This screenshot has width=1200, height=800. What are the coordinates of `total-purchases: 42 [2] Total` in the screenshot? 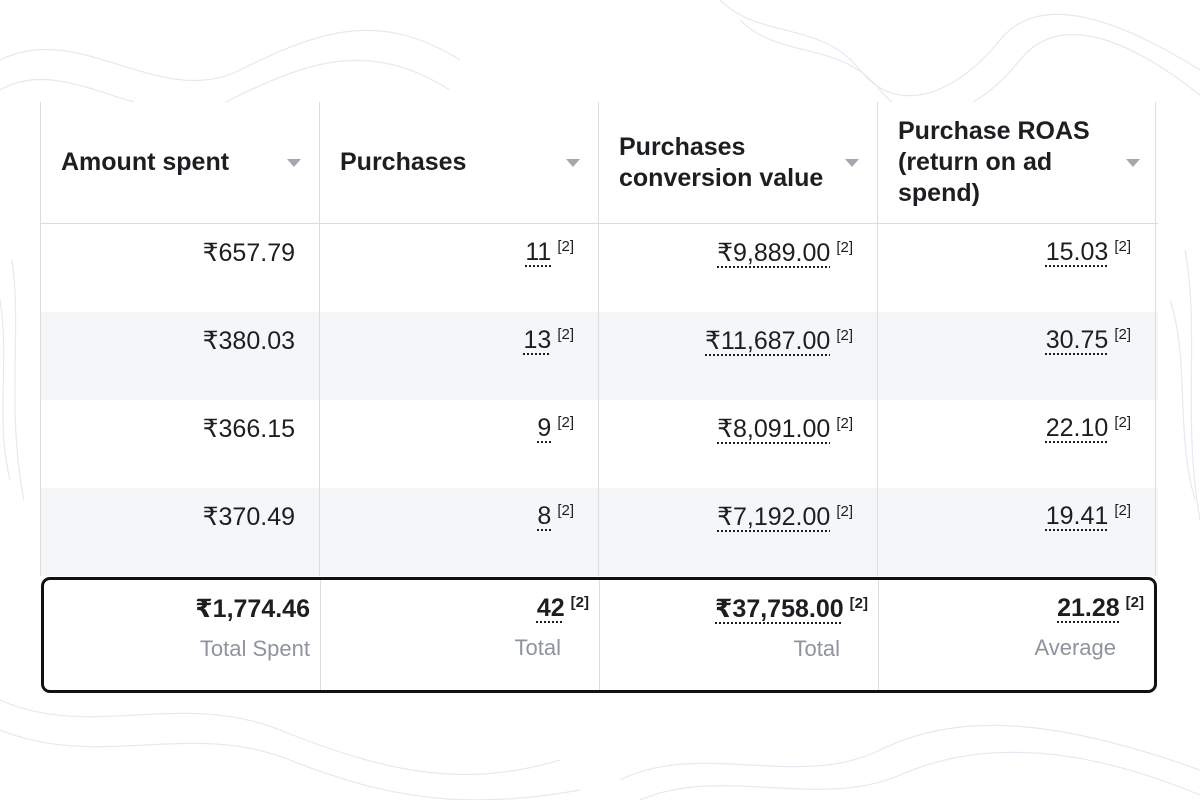 It's located at (459, 635).